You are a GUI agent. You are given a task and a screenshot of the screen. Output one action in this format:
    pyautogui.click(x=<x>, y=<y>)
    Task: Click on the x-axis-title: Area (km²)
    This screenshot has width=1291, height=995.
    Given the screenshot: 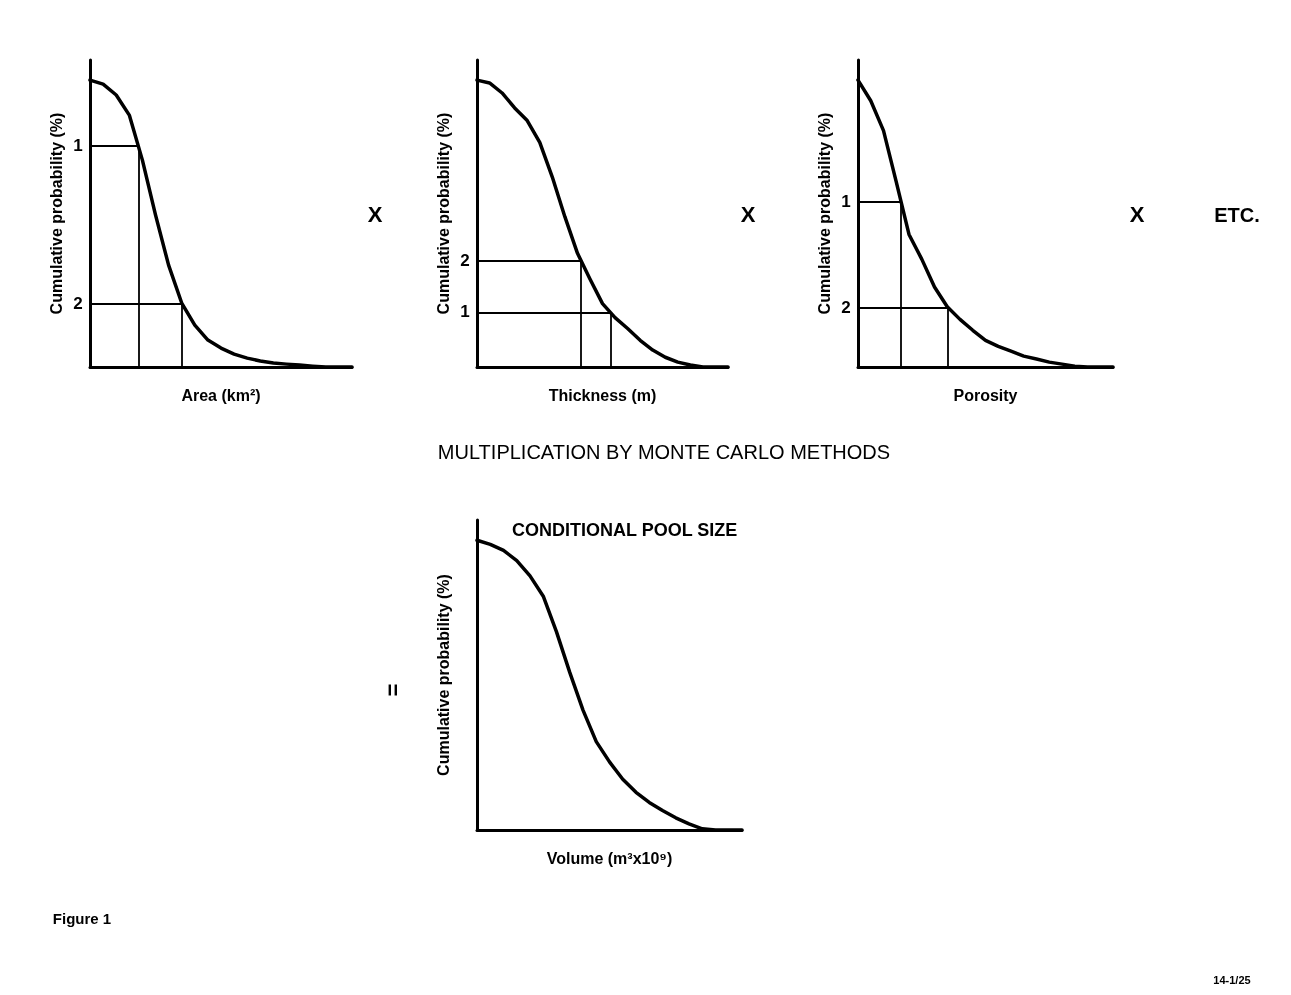 What is the action you would take?
    pyautogui.click(x=221, y=395)
    